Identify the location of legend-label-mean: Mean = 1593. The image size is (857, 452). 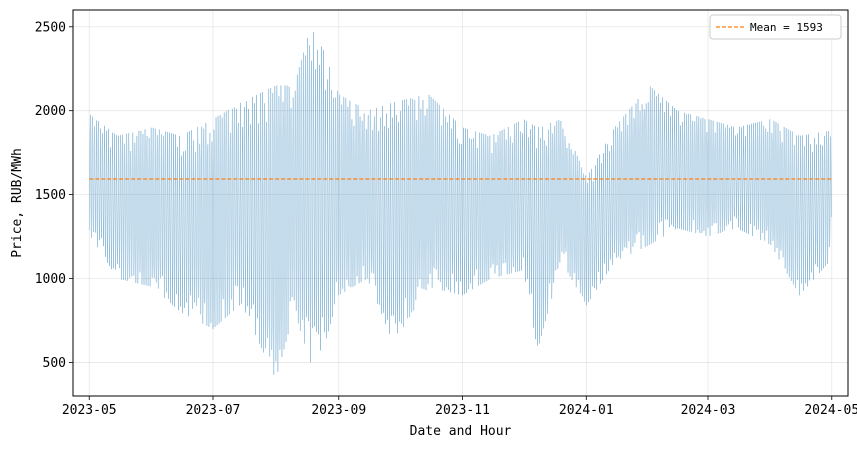
(786, 27).